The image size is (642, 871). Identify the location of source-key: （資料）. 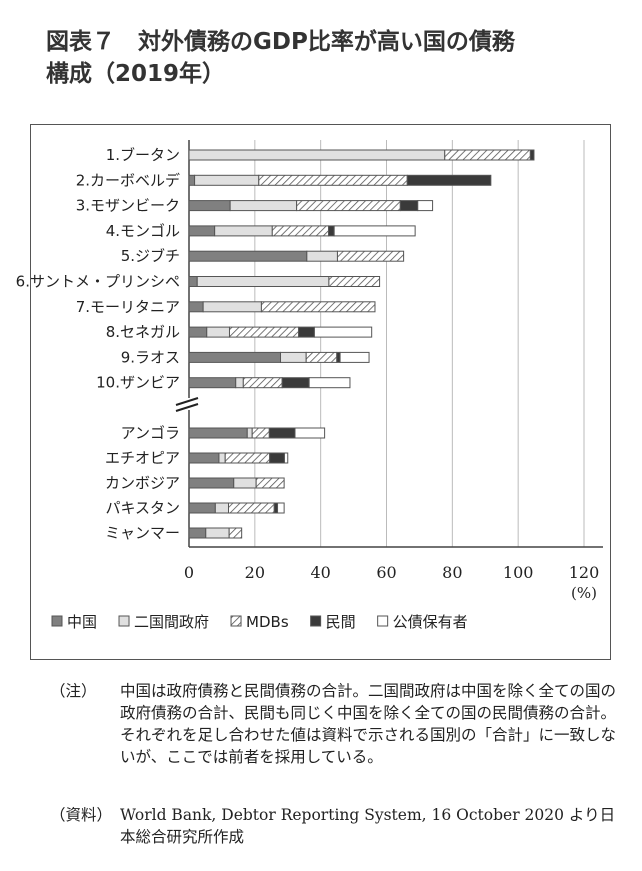
(81, 815).